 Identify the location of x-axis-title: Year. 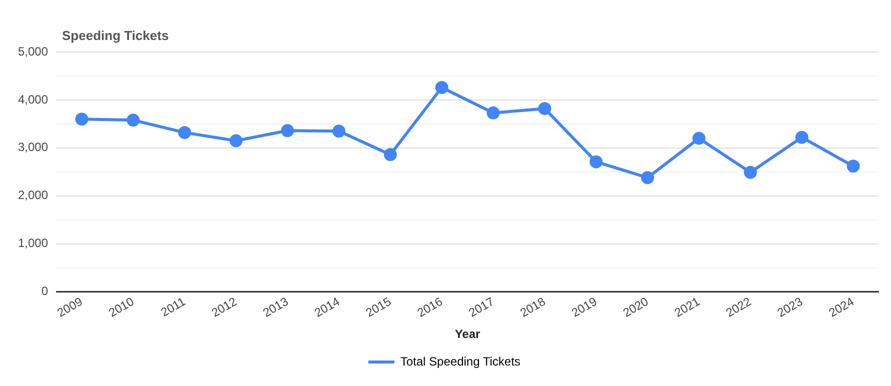
(467, 334).